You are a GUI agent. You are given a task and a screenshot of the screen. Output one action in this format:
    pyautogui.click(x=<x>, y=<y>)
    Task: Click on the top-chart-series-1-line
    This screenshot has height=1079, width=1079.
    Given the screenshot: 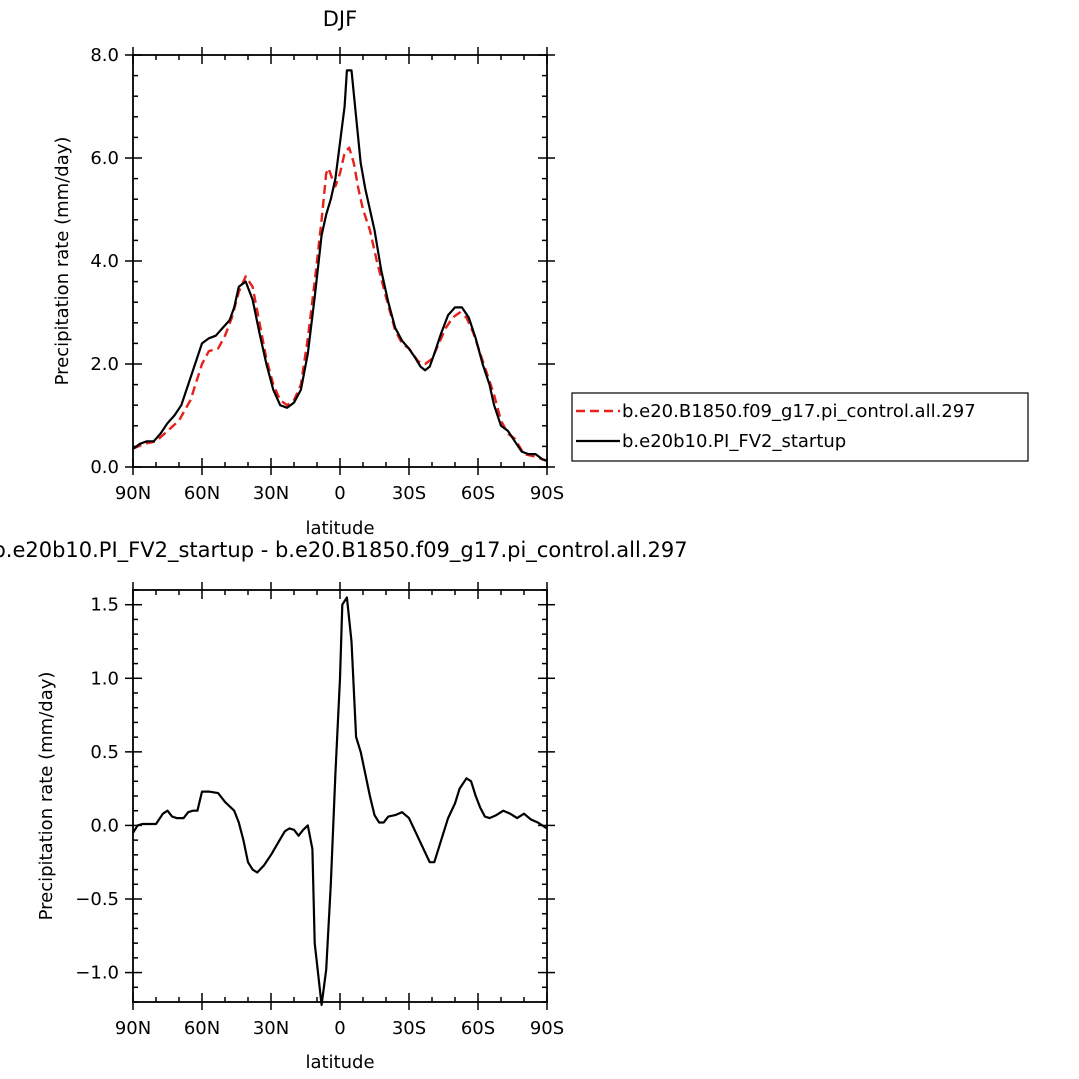 What is the action you would take?
    pyautogui.click(x=340, y=304)
    